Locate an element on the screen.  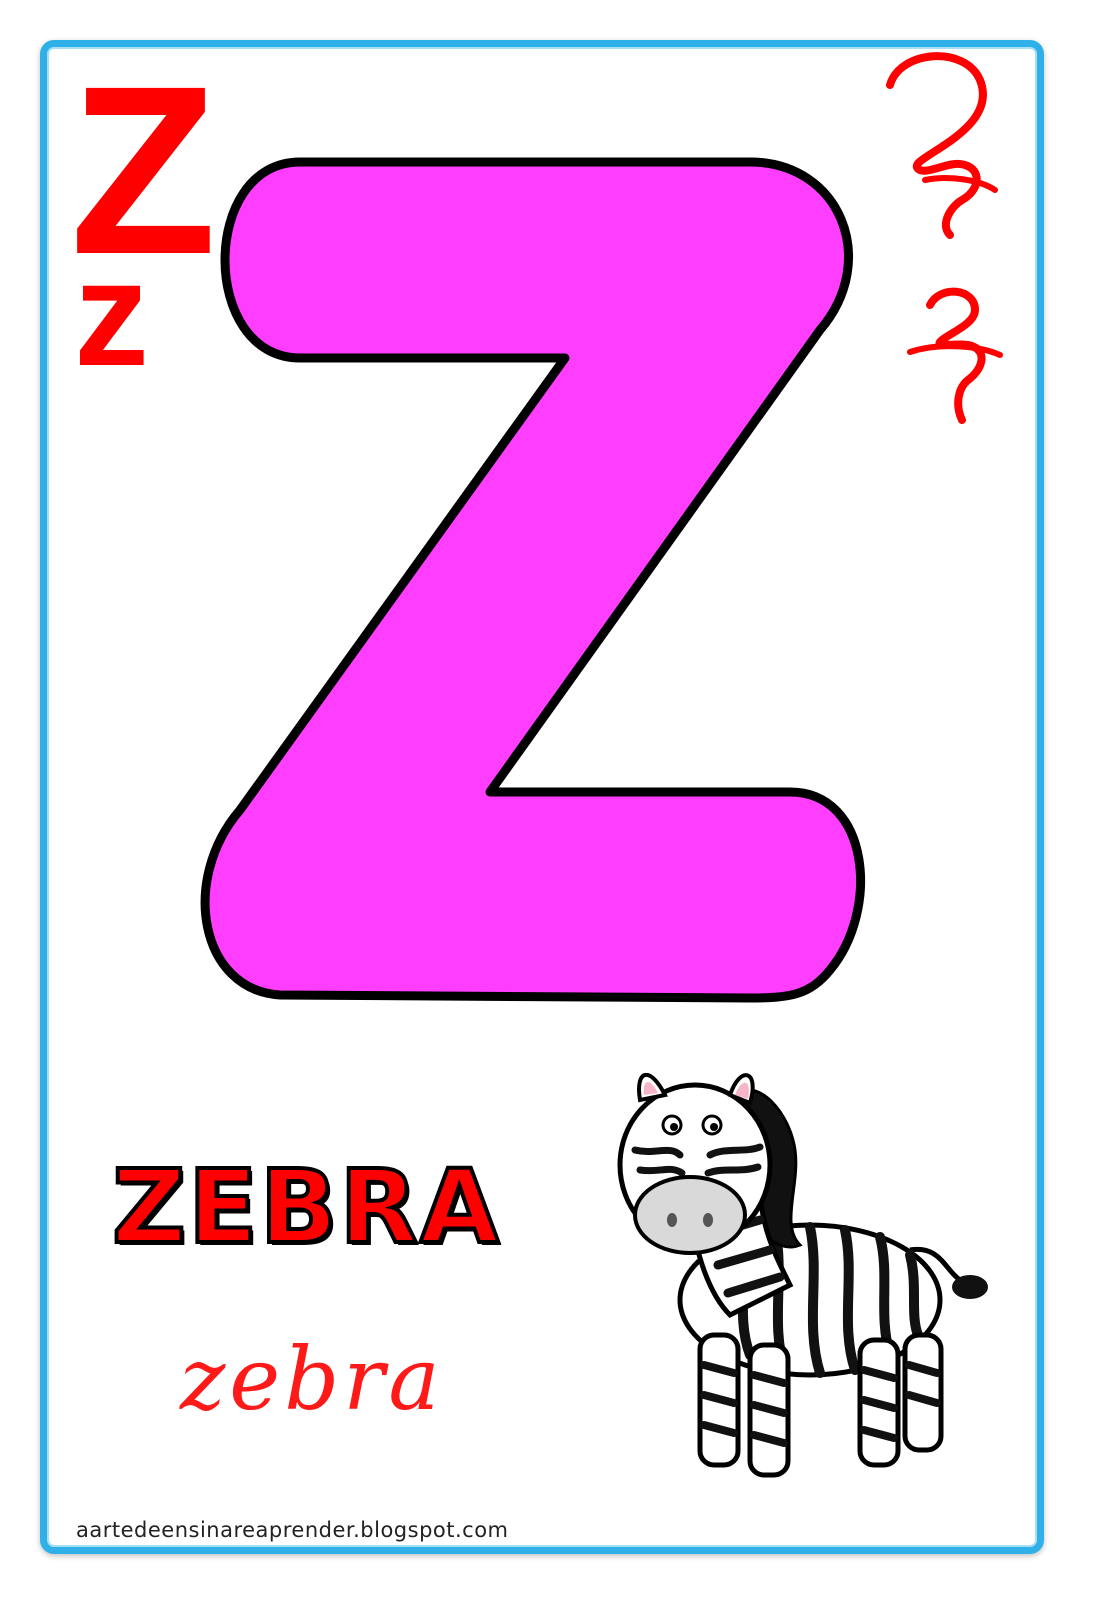
cursive-uppercase-z-icon is located at coordinates (942, 145).